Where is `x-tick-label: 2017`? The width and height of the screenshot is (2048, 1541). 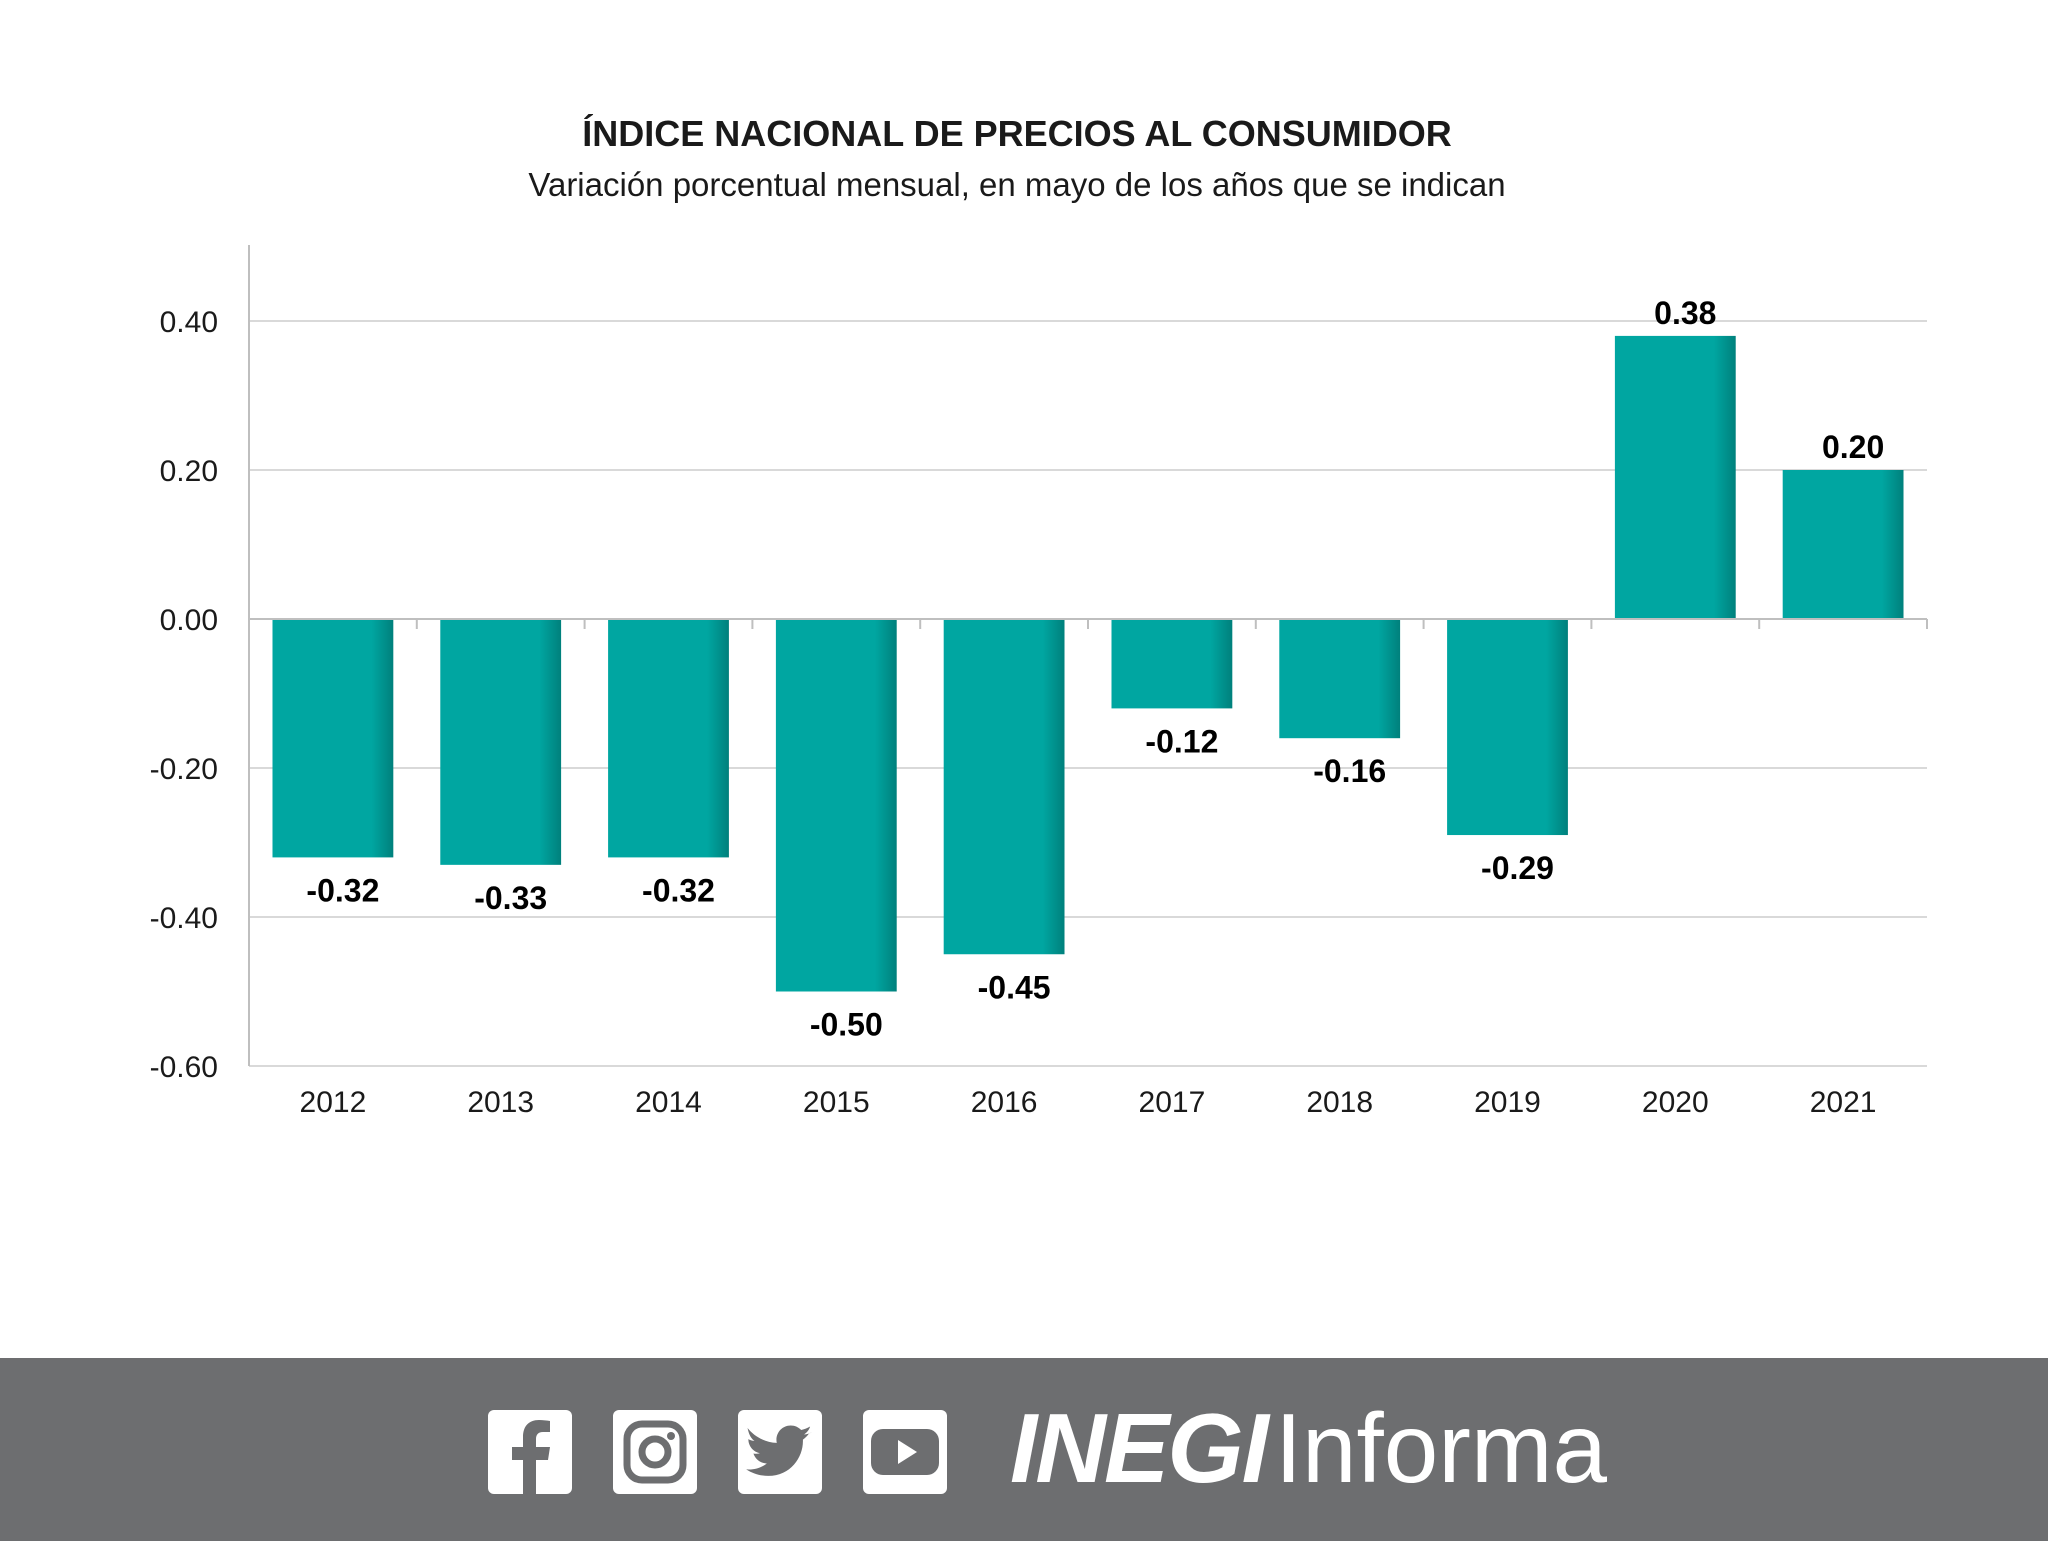
x-tick-label: 2017 is located at coordinates (1172, 1102).